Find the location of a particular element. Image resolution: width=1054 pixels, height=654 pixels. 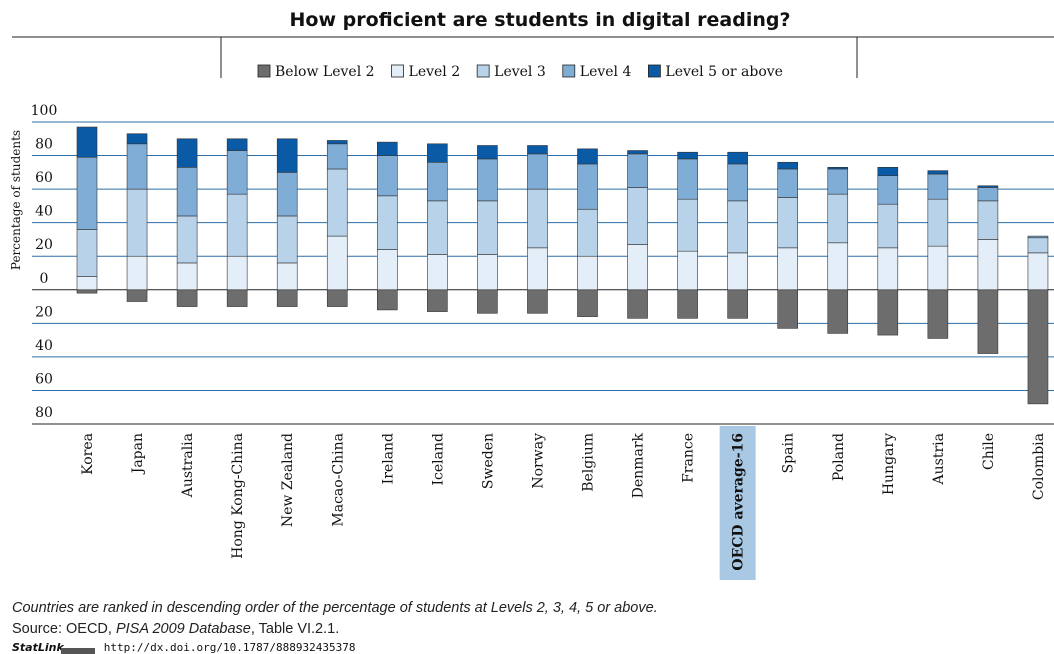

highlight-band is located at coordinates (737, 503).